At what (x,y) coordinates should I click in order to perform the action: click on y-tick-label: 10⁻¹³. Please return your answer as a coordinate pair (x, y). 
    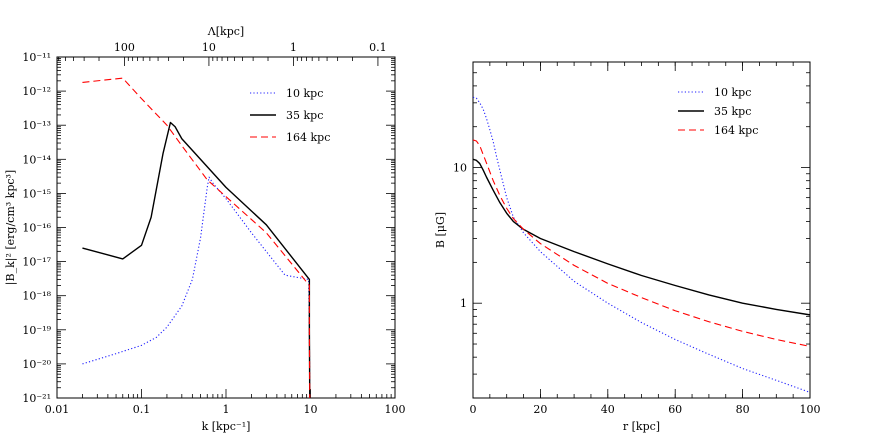
    Looking at the image, I should click on (36, 125).